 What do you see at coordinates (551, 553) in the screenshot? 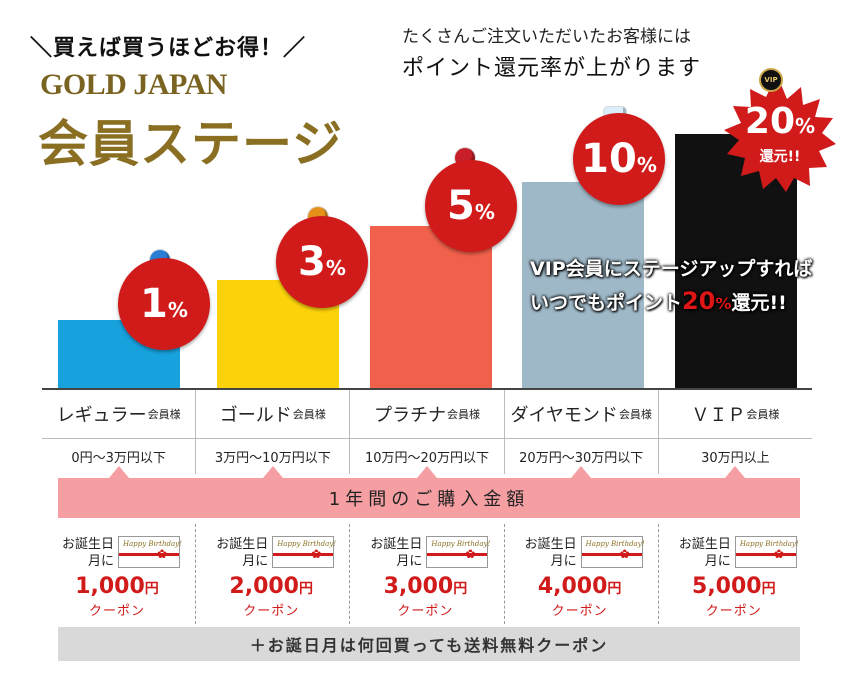
I see `coupon-label: お誕生日 月に` at bounding box center [551, 553].